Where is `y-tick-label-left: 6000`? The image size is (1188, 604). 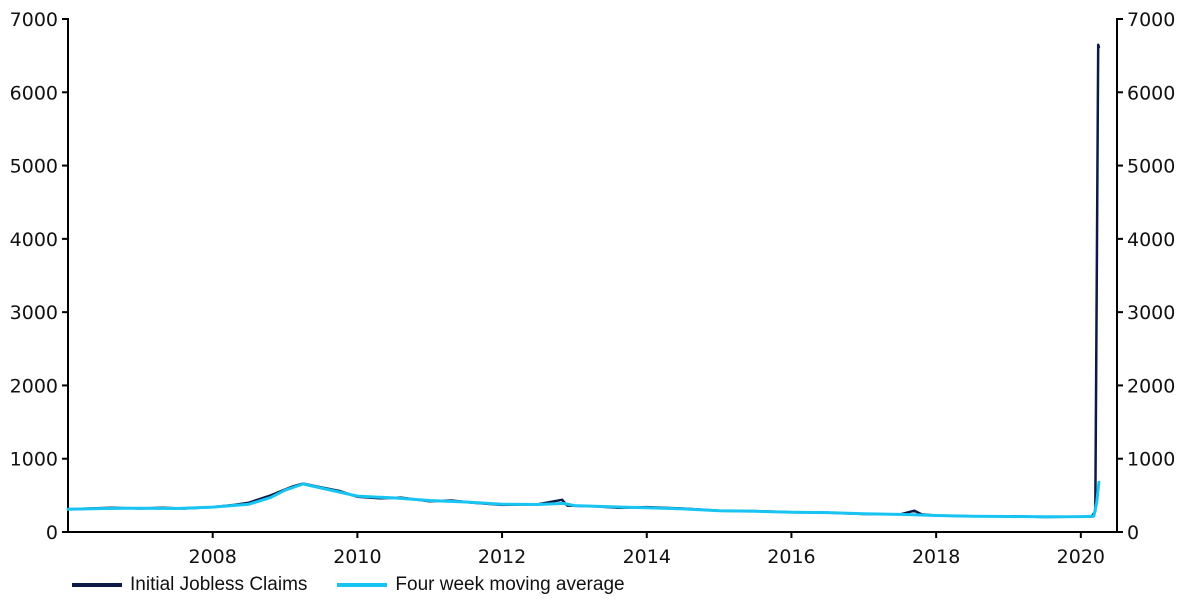 y-tick-label-left: 6000 is located at coordinates (34, 93).